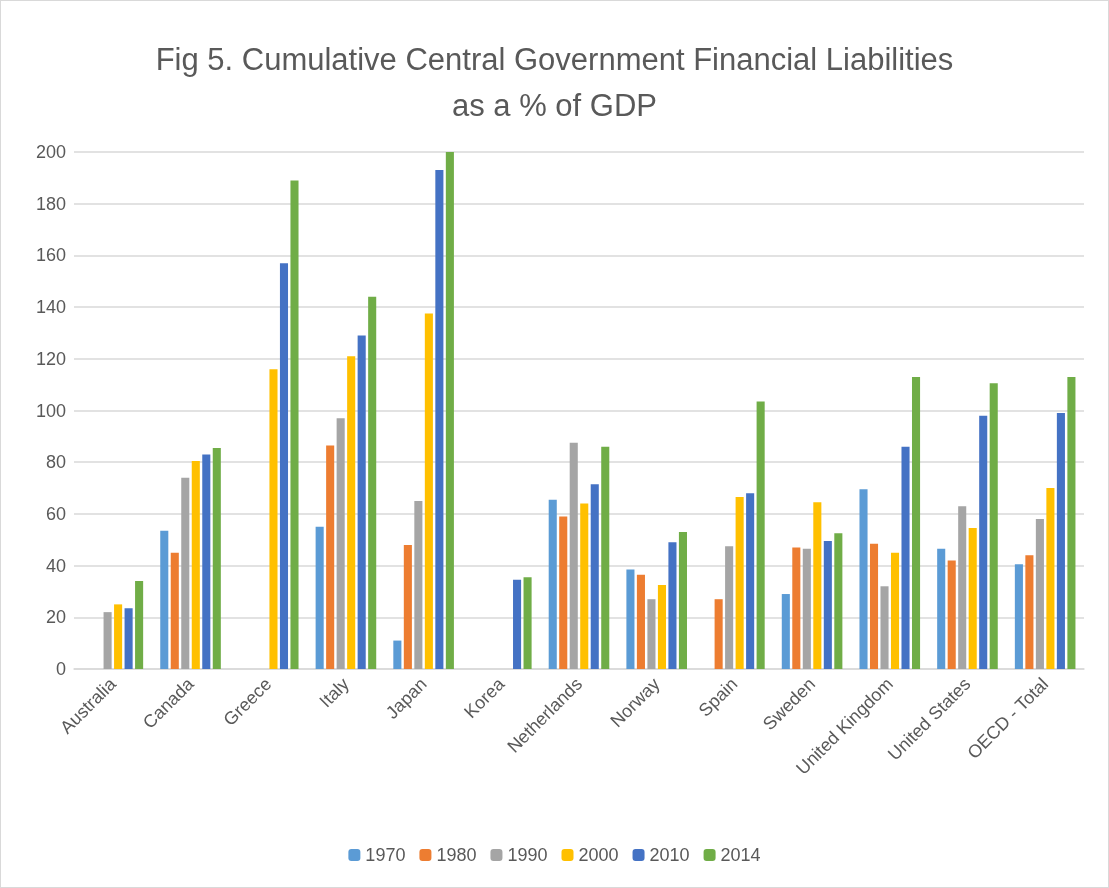  Describe the element at coordinates (55, 565) in the screenshot. I see `y-tick-label: 40` at that location.